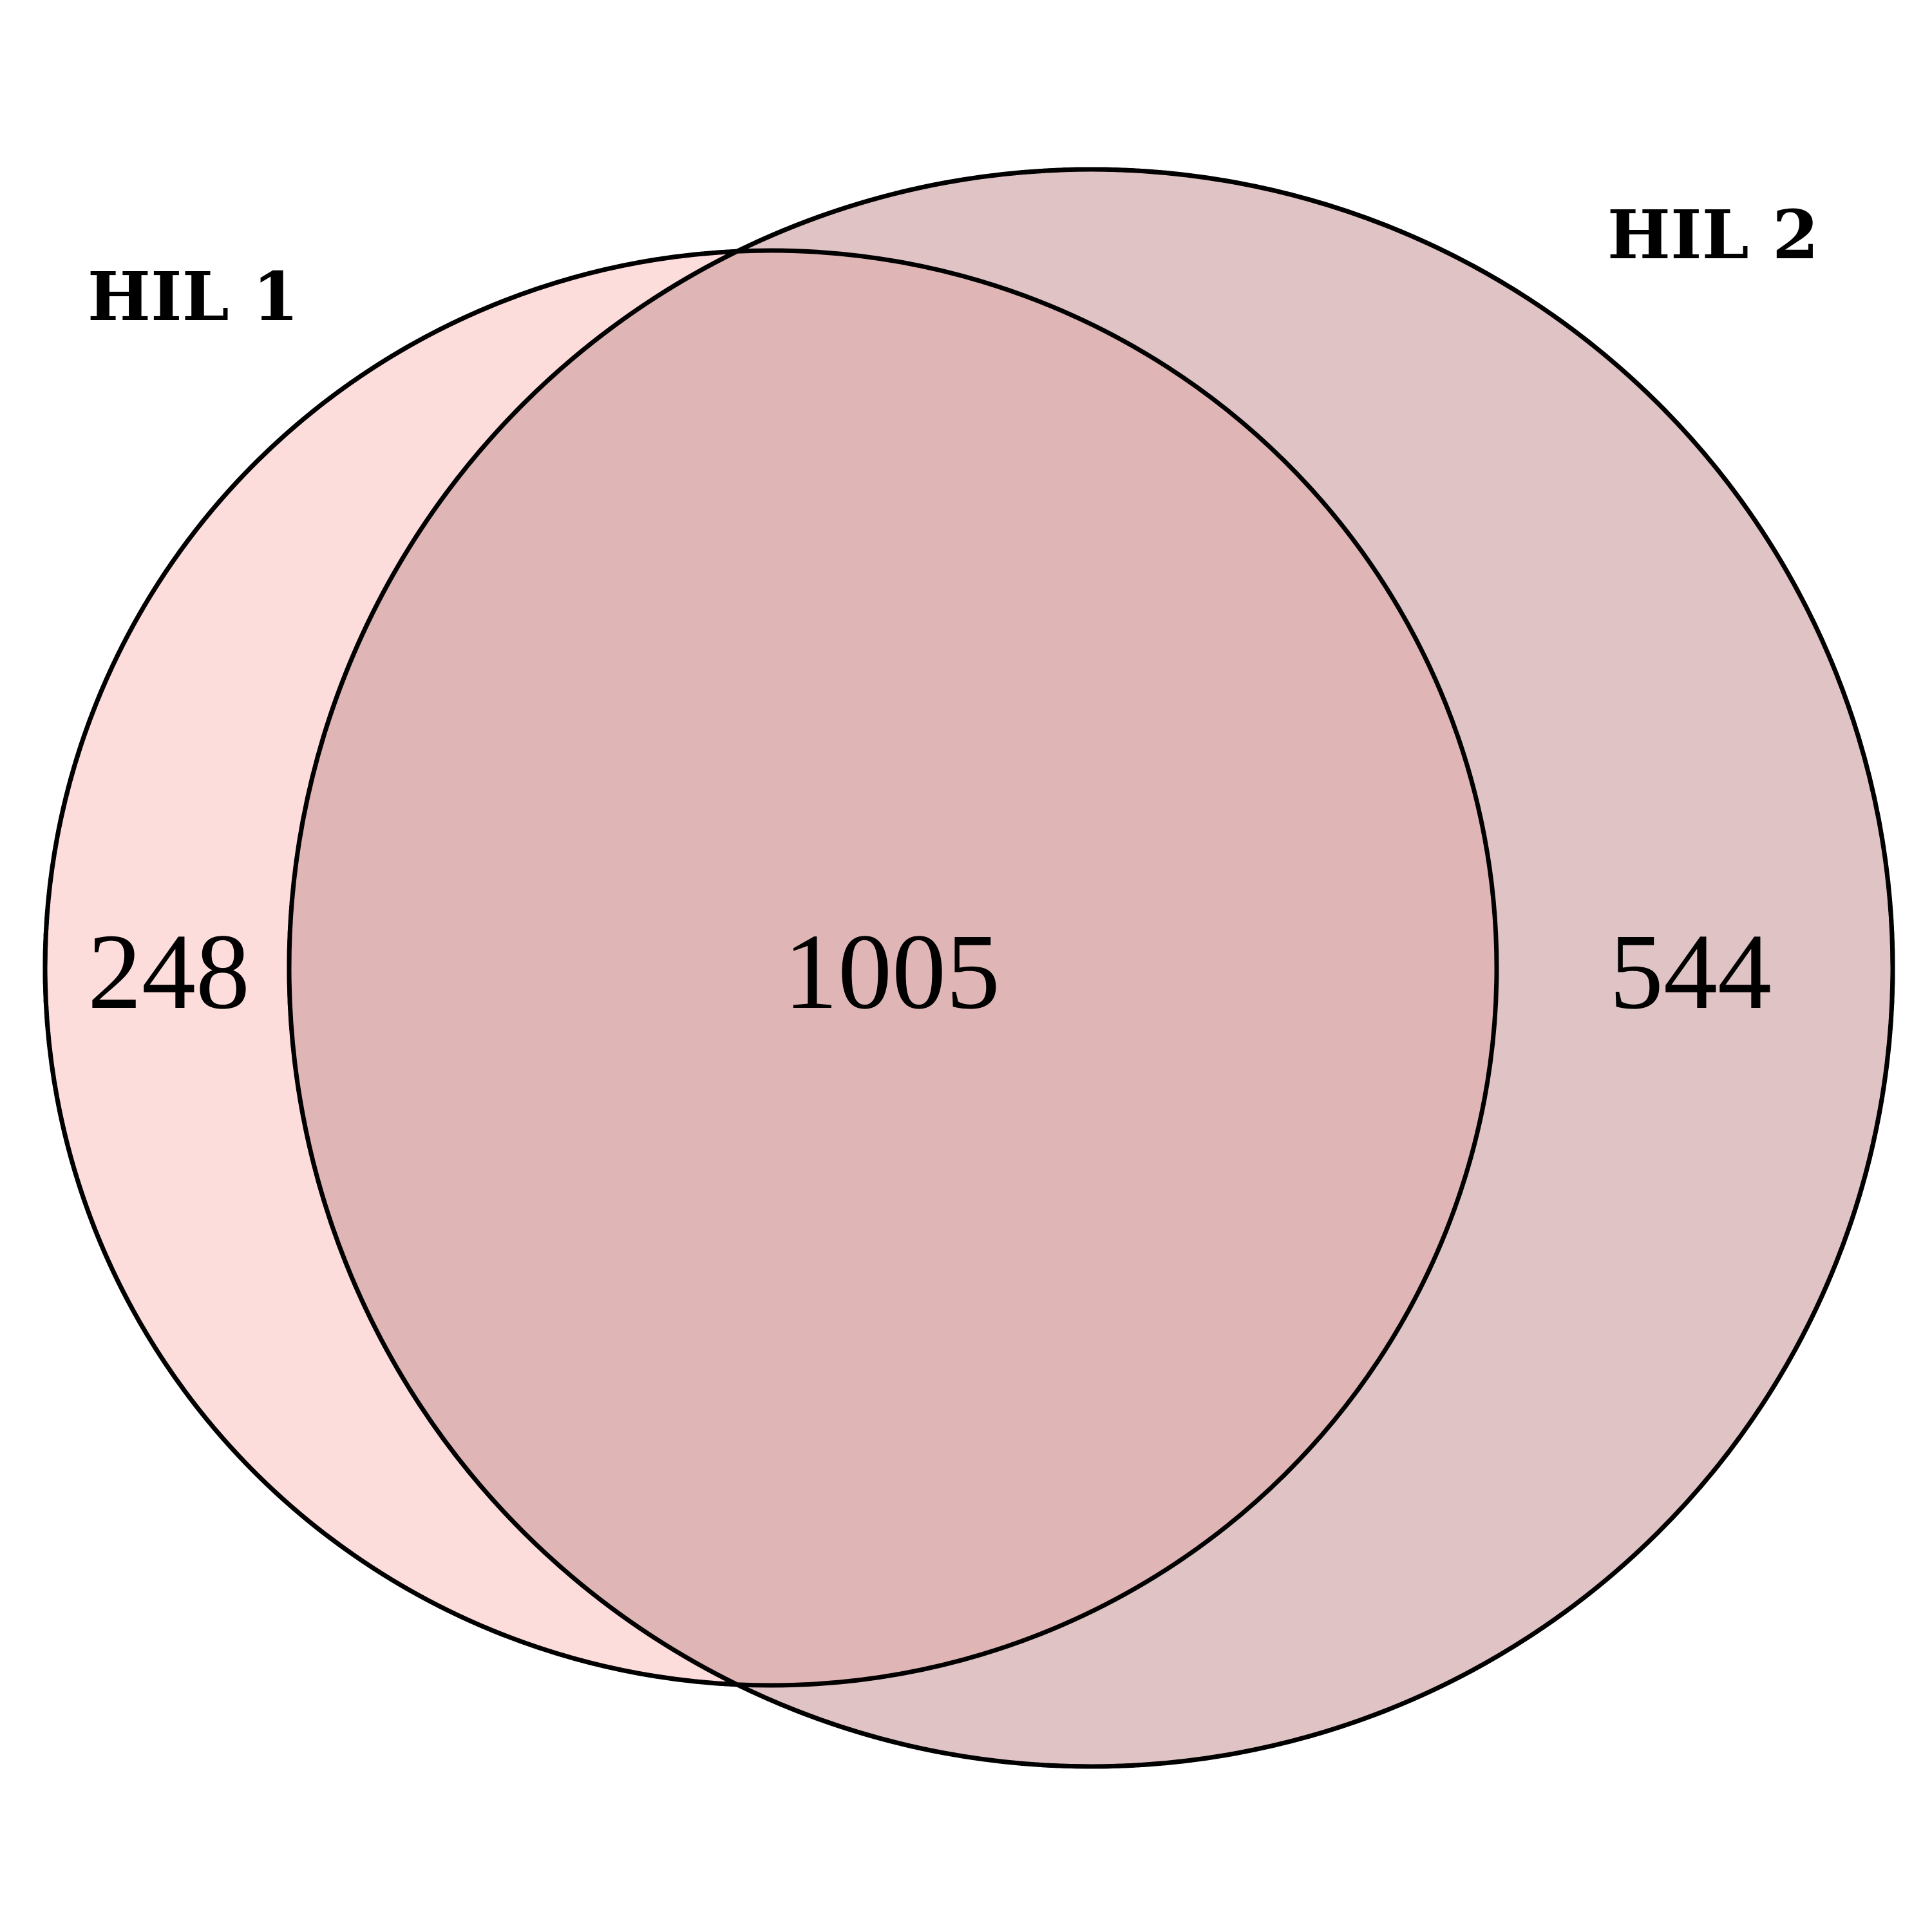  Describe the element at coordinates (169, 972) in the screenshot. I see `count-hil1-only: 248` at that location.